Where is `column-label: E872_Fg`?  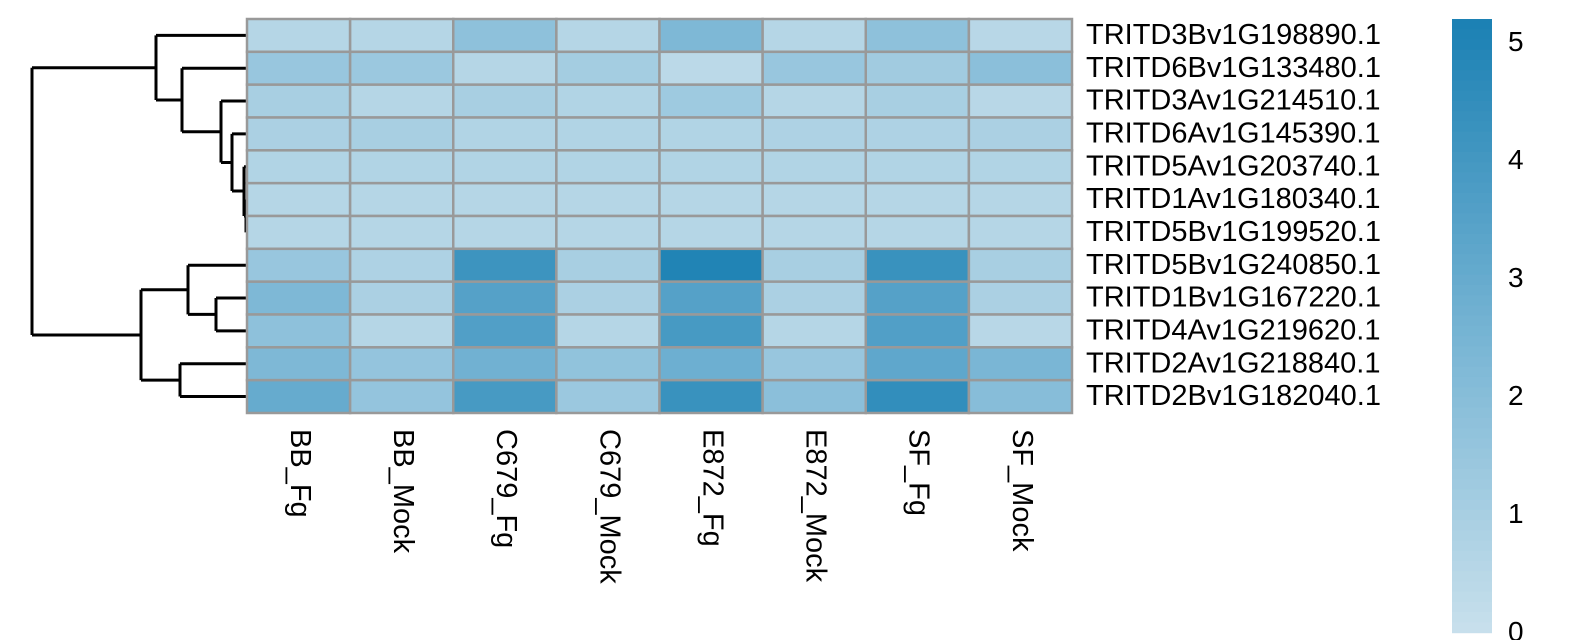 column-label: E872_Fg is located at coordinates (712, 488).